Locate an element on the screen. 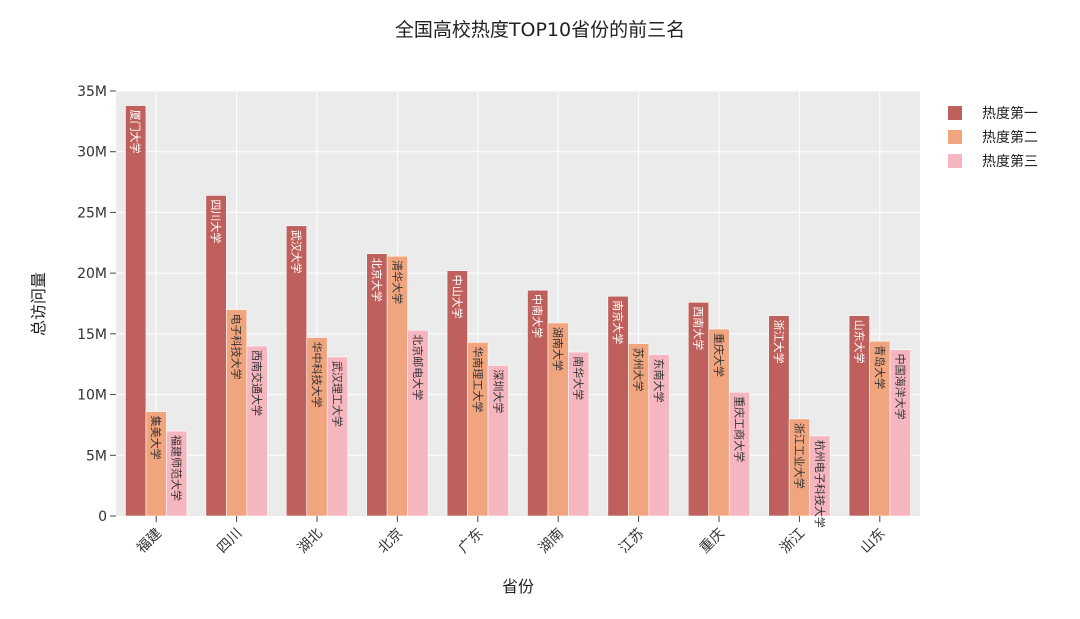  legend-label: 热度第二 is located at coordinates (1010, 137).